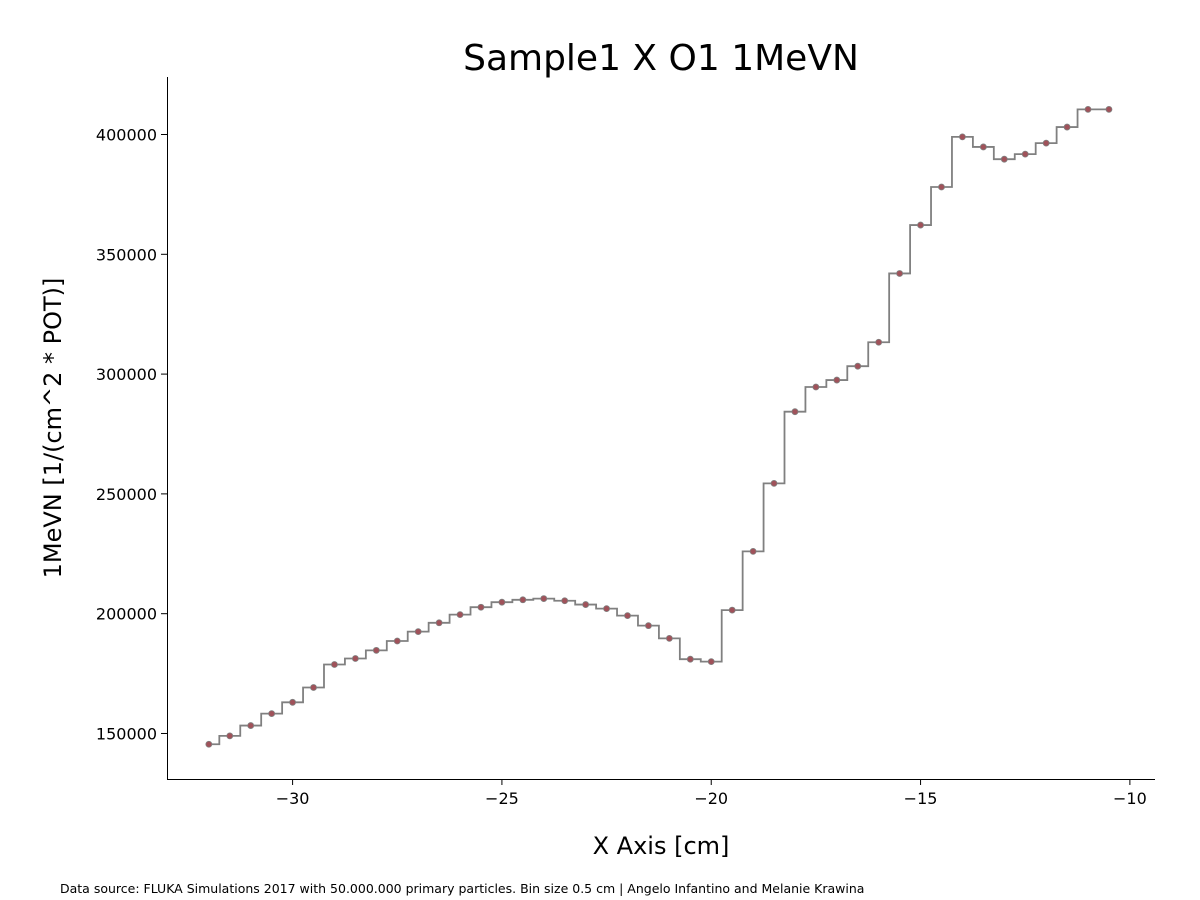 Image resolution: width=1200 pixels, height=900 pixels. What do you see at coordinates (126, 135) in the screenshot?
I see `y-tick-label: 400000` at bounding box center [126, 135].